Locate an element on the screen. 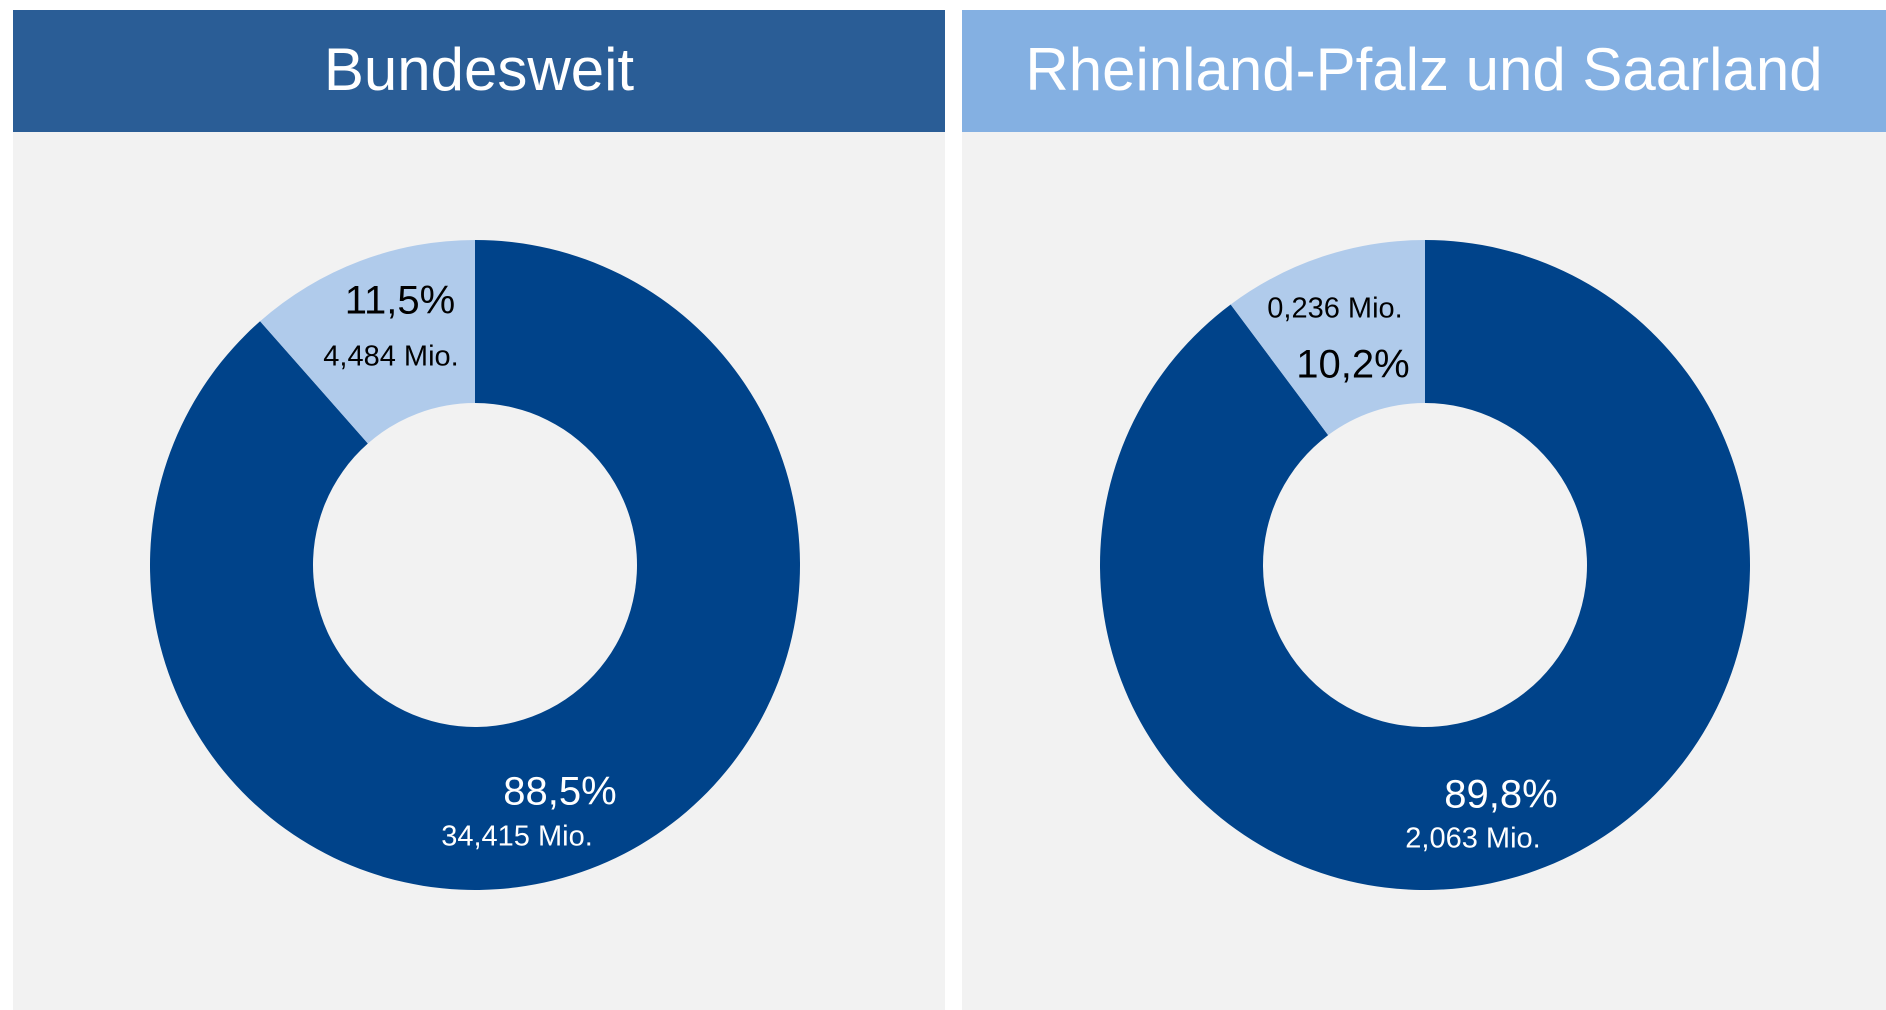  amount-label: 4,484 Mio. is located at coordinates (390, 357).